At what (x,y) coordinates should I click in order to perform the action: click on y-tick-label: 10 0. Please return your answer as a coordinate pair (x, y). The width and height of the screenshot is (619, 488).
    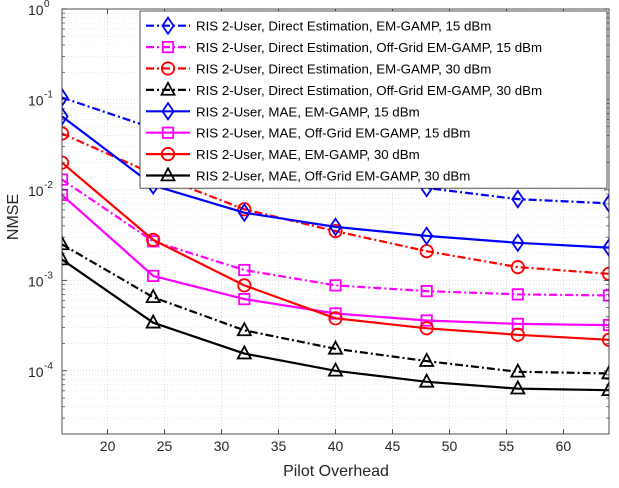
    Looking at the image, I should click on (39, 9).